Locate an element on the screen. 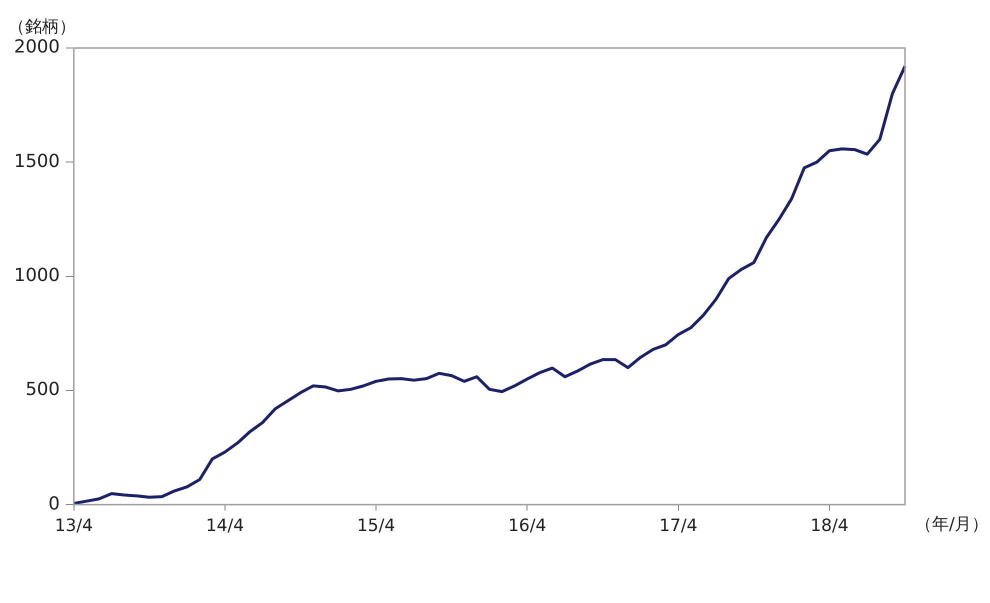 This screenshot has width=990, height=603. x-tick-label: 16/4 is located at coordinates (527, 526).